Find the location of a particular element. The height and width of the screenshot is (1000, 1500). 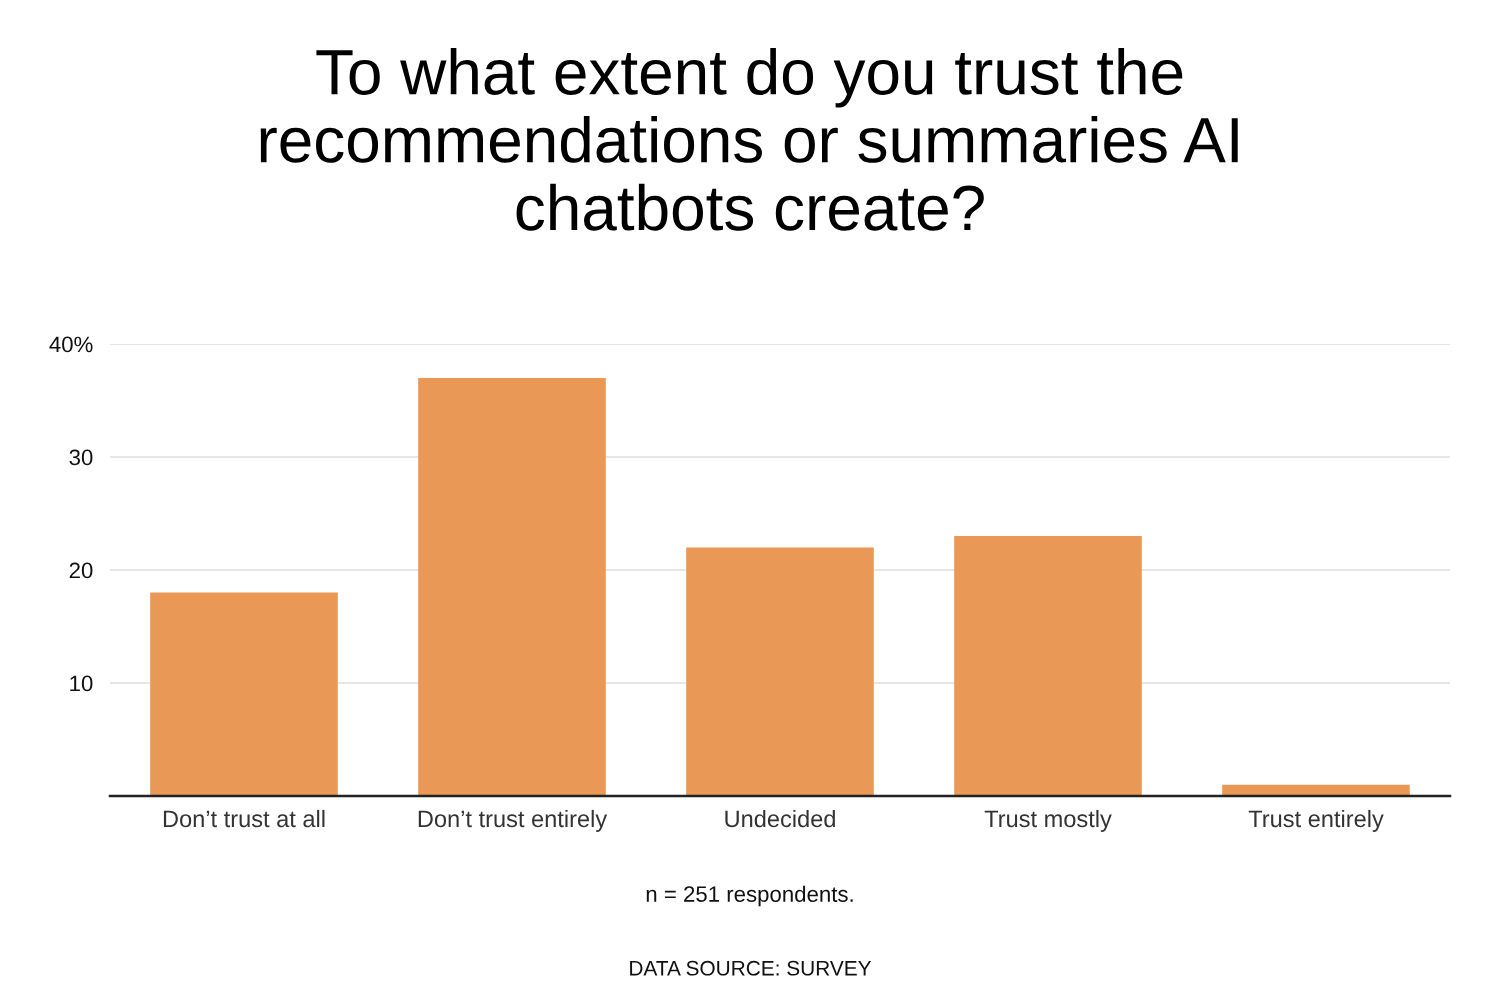

y-tick-label: 20 is located at coordinates (81, 570).